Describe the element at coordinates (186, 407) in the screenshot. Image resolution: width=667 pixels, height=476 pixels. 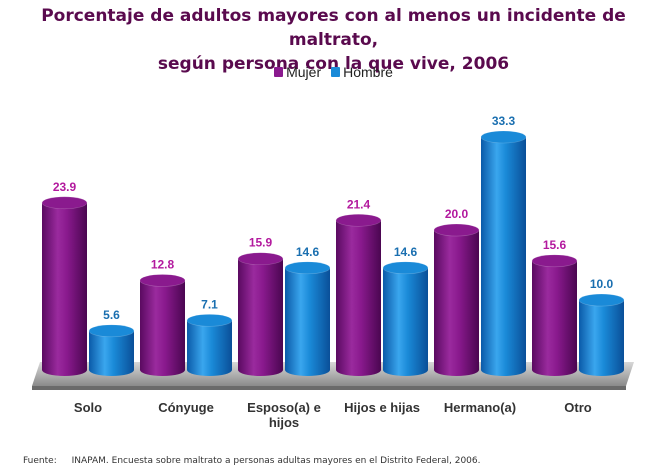
I see `category-label-2: Cónyuge` at that location.